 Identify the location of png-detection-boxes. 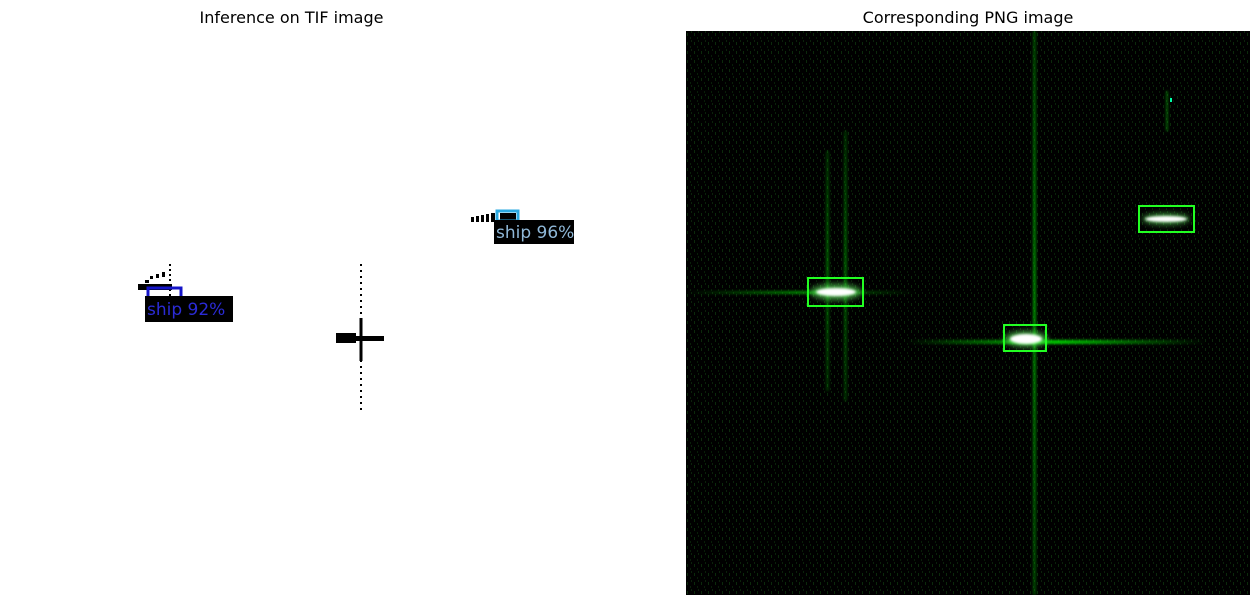
(1001, 278).